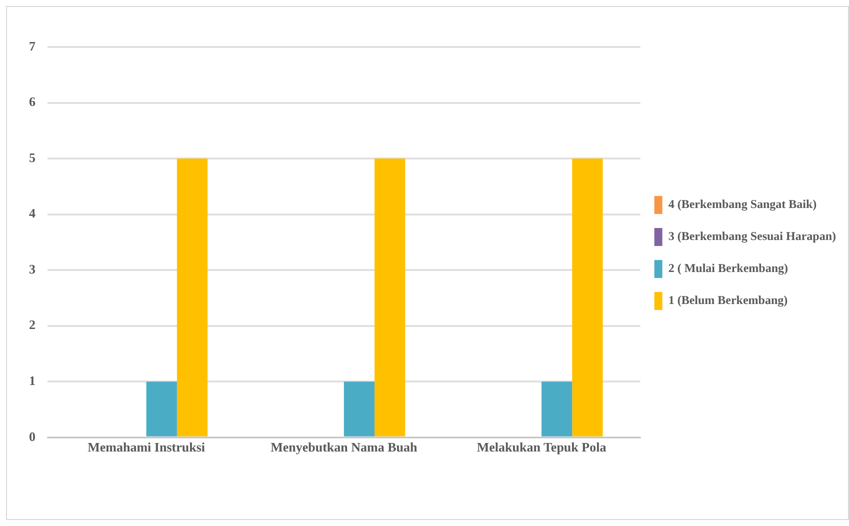 Image resolution: width=849 pixels, height=526 pixels. Describe the element at coordinates (32, 436) in the screenshot. I see `y-tick-label: 0` at that location.